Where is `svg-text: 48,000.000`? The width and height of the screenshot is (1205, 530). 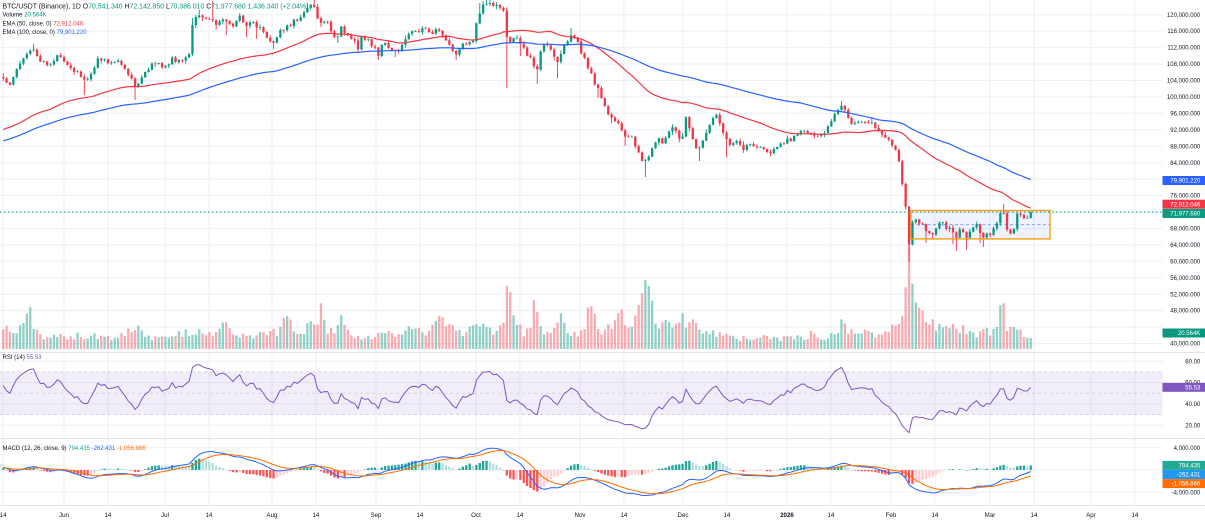 svg-text: 48,000.000 is located at coordinates (1185, 312).